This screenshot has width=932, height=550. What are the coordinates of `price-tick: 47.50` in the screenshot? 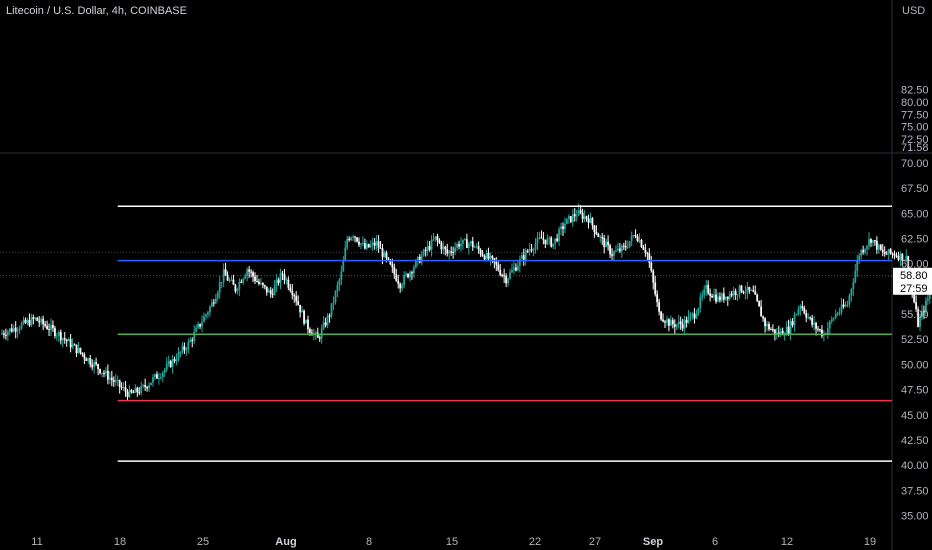 It's located at (915, 391).